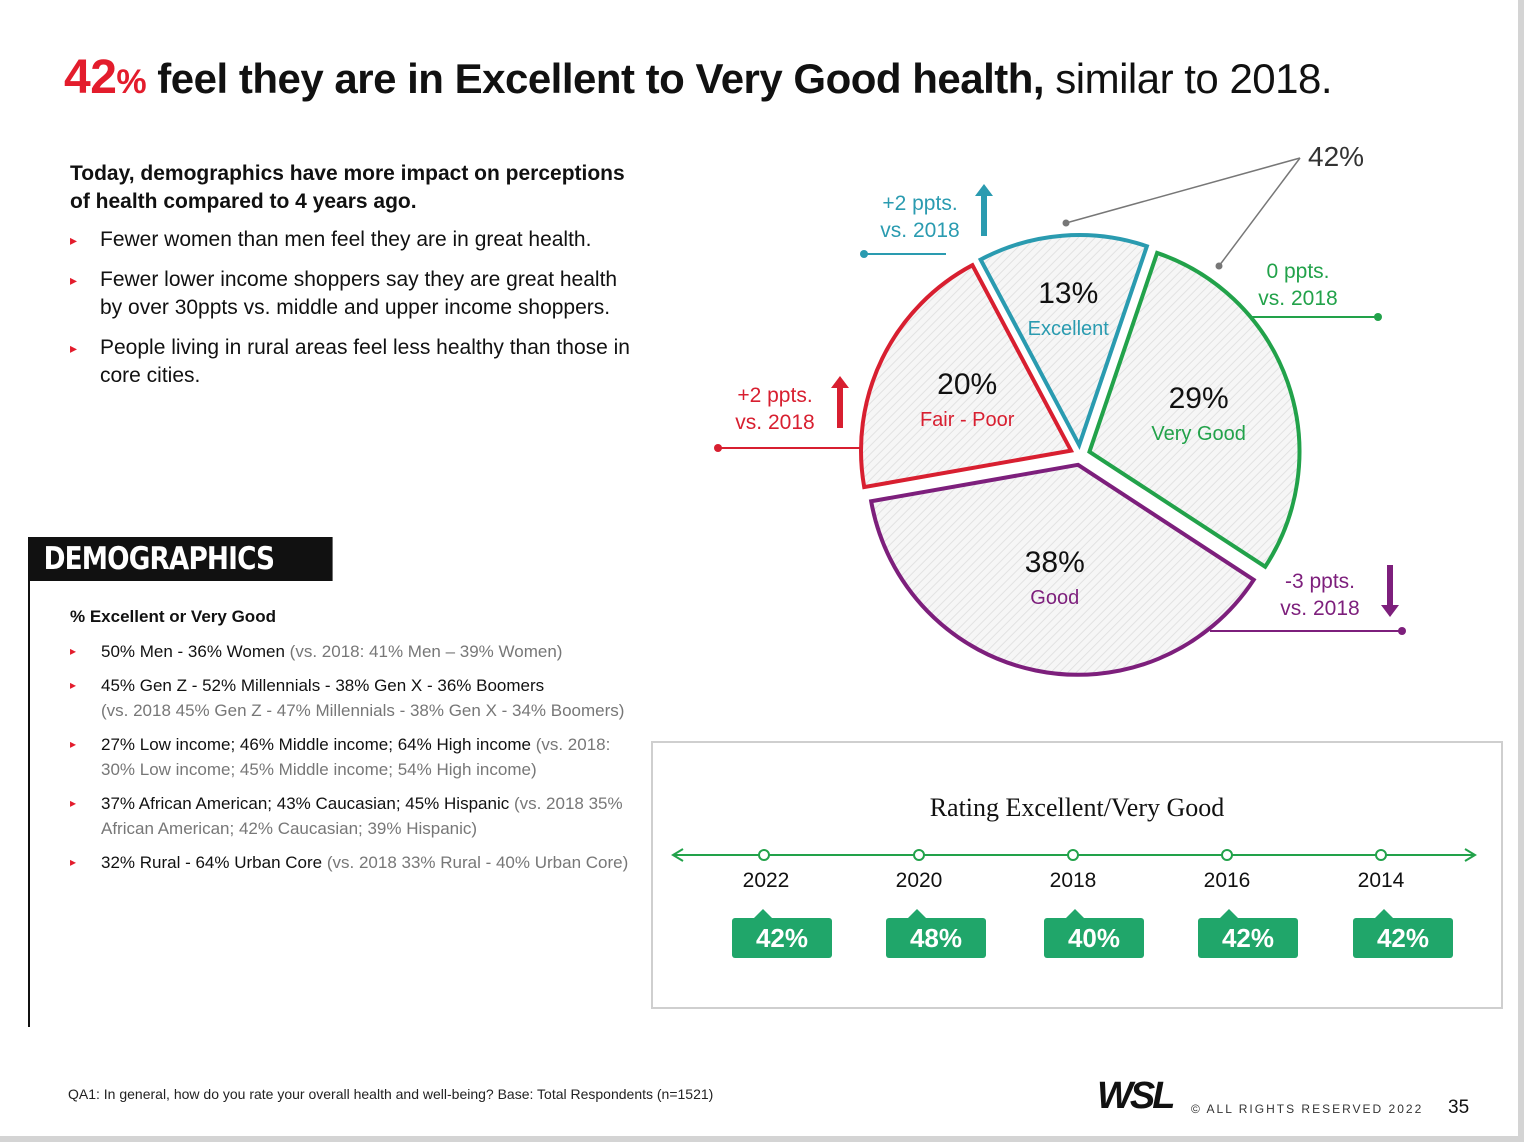 This screenshot has height=1144, width=1528. I want to click on demographics-subtitle: % Excellent or Very Good, so click(173, 616).